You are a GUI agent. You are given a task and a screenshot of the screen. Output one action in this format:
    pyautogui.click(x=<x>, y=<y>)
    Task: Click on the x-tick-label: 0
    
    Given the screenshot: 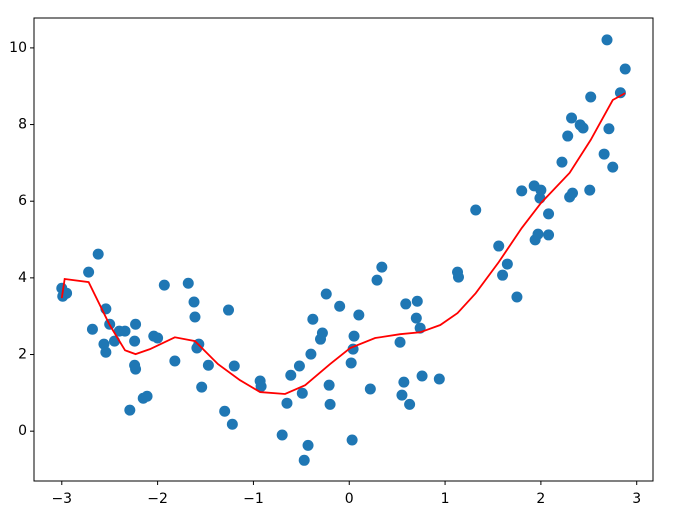 What is the action you would take?
    pyautogui.click(x=349, y=499)
    